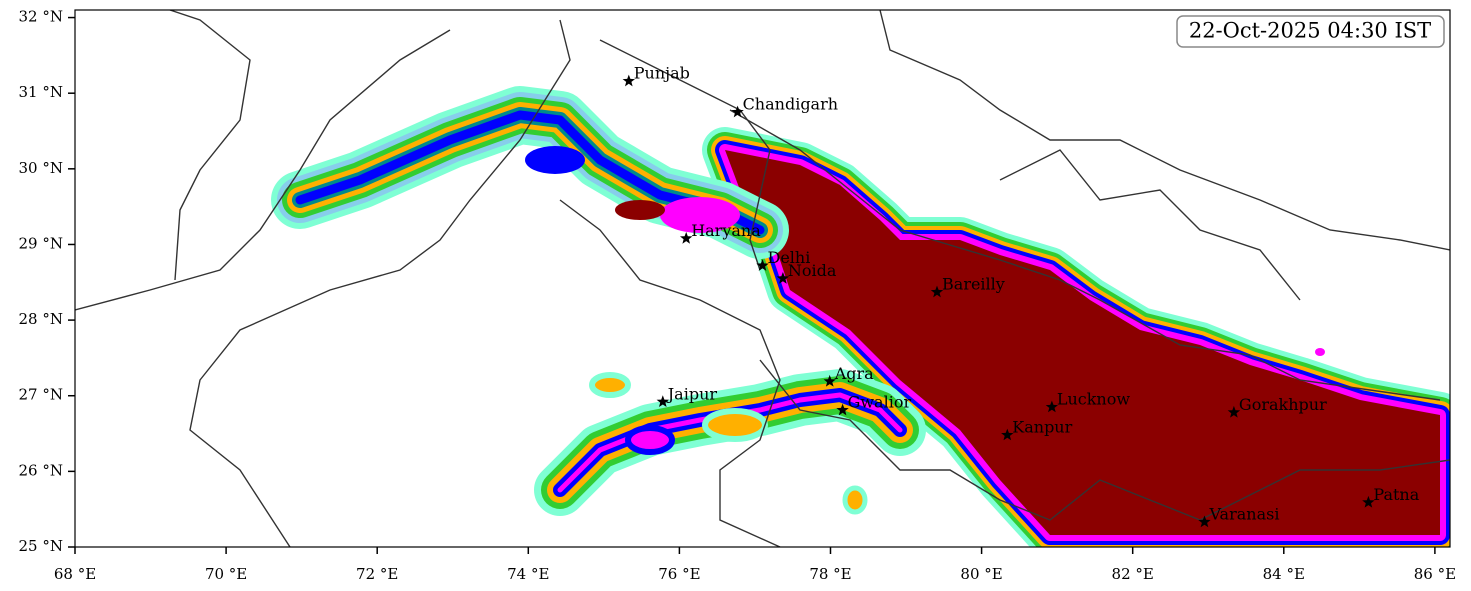  I want to click on city-label: Agra, so click(854, 373).